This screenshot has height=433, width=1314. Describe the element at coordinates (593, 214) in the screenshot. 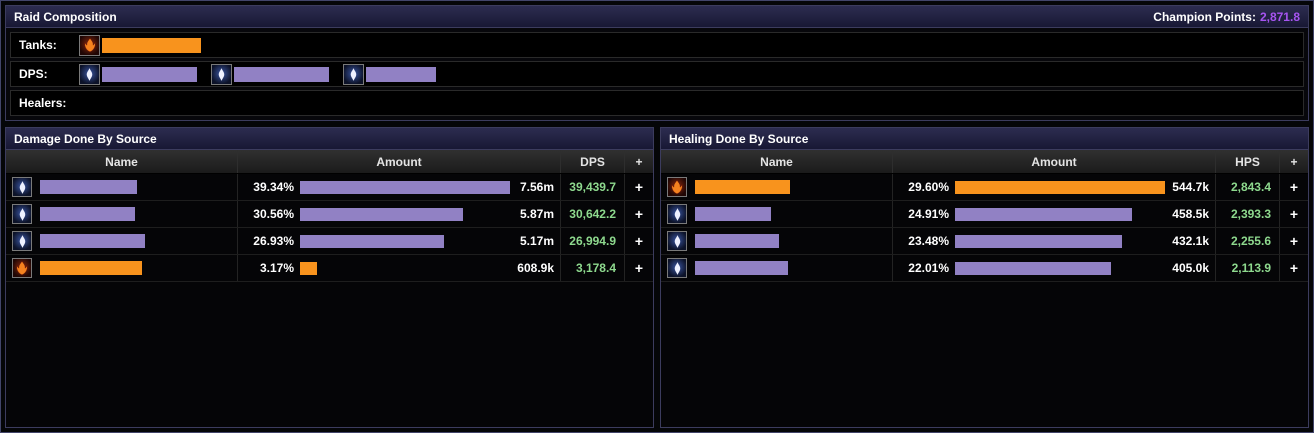

I see `dps-value: 30,642.2` at that location.